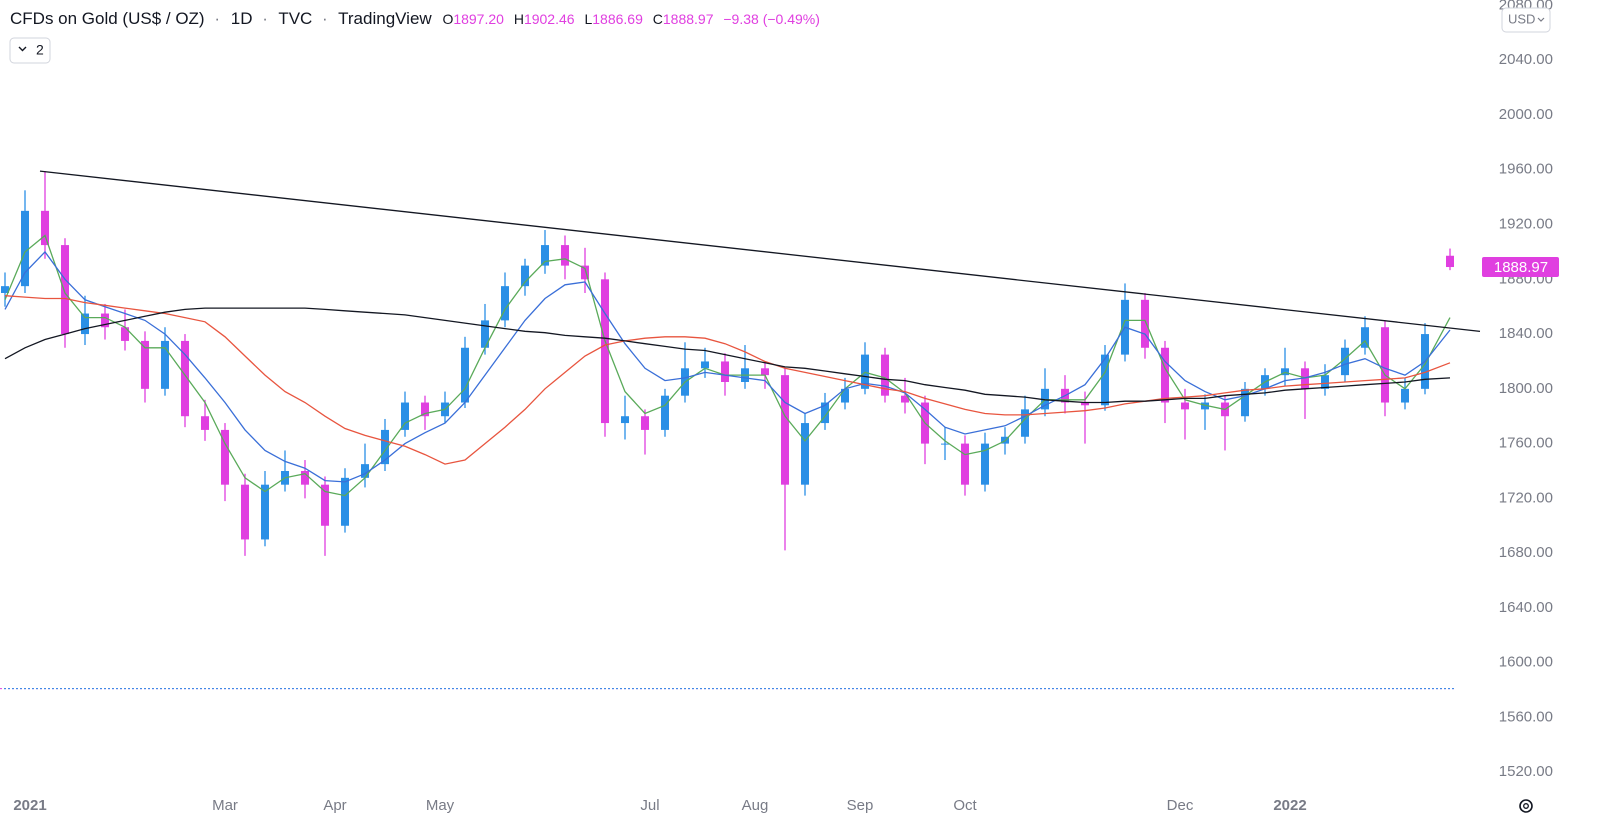  I want to click on last-price-badge, so click(1520, 267).